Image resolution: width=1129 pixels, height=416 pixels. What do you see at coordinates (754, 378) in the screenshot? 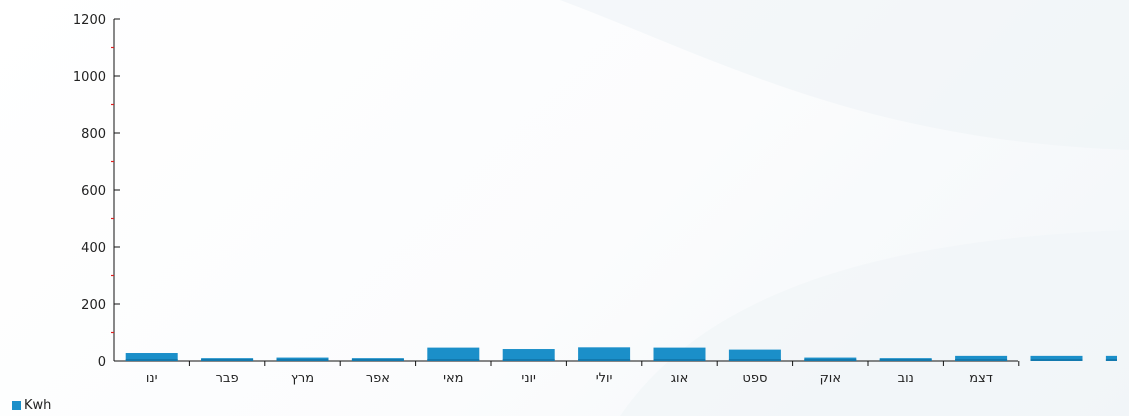
I see `x-tick-label: ספט` at bounding box center [754, 378].